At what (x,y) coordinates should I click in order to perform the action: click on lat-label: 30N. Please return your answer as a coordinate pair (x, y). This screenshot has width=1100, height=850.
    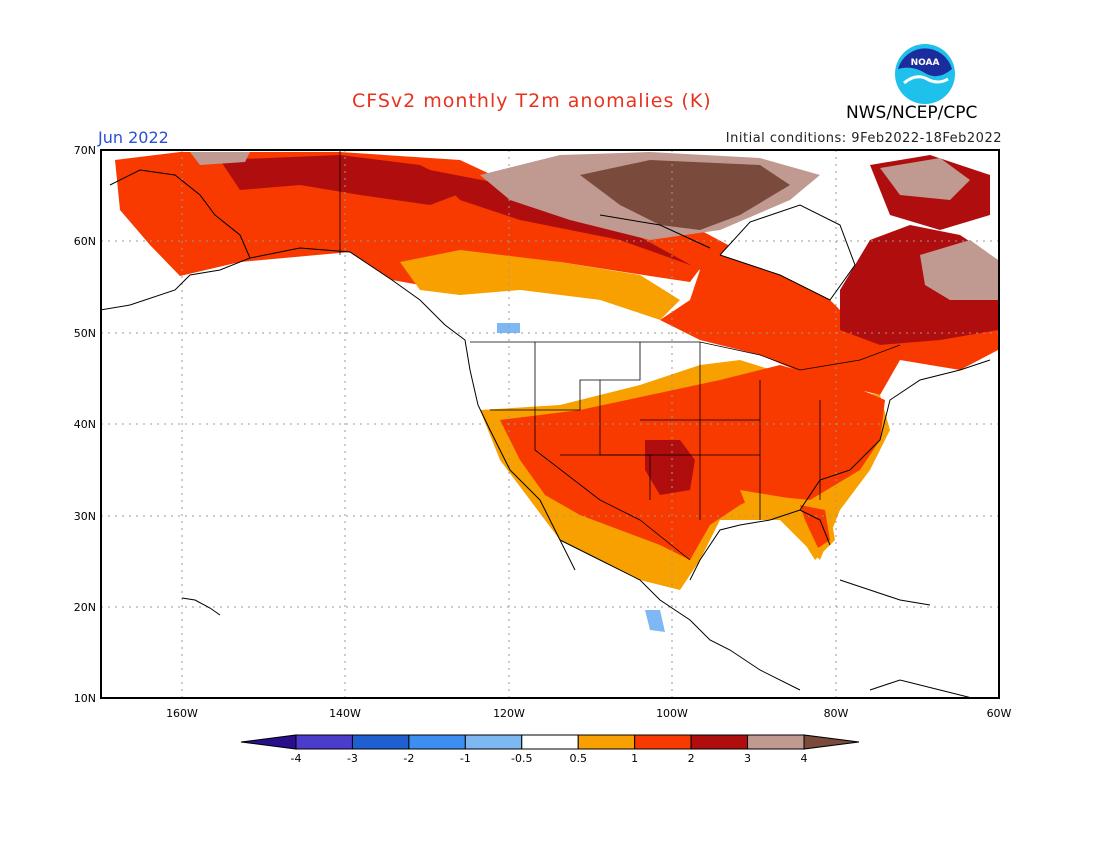
    Looking at the image, I should click on (85, 516).